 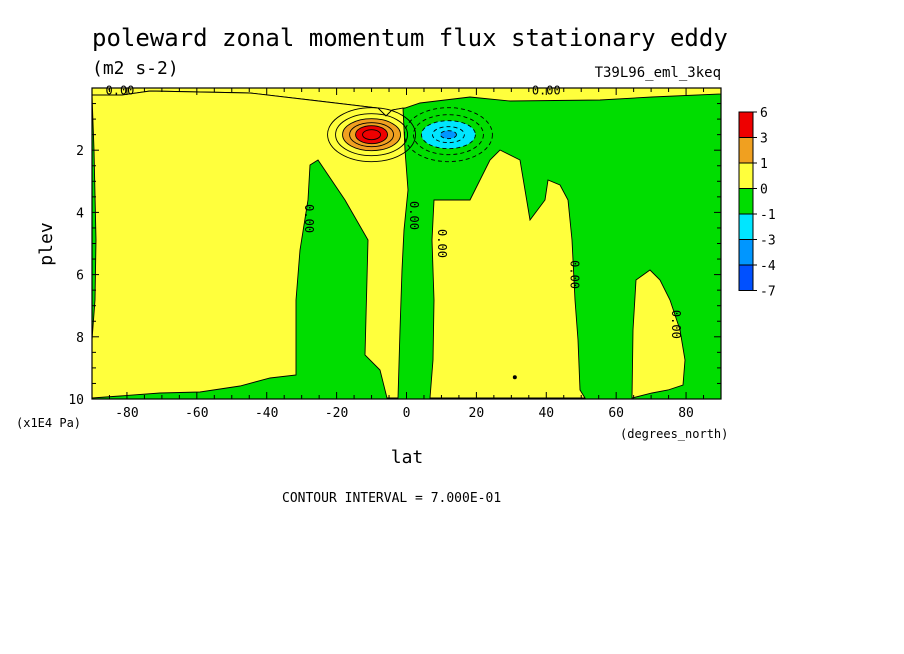 What do you see at coordinates (764, 190) in the screenshot?
I see `colorbar-label: 0` at bounding box center [764, 190].